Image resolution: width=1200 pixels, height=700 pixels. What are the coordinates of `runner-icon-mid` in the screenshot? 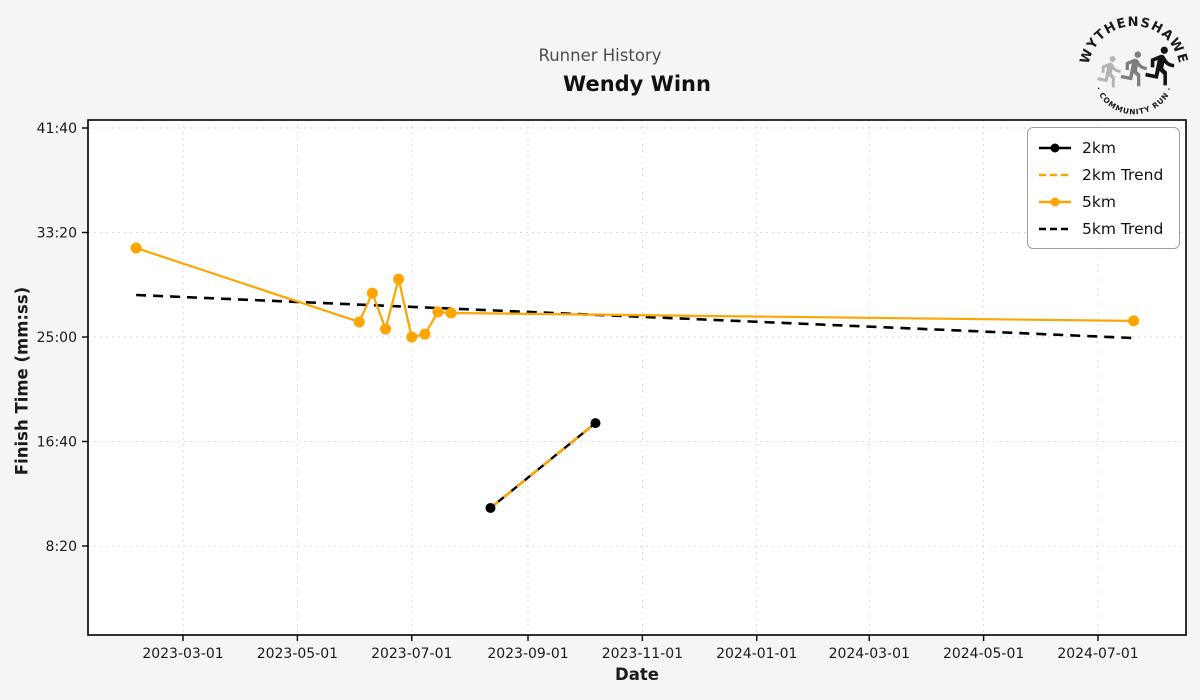 It's located at (1133, 69).